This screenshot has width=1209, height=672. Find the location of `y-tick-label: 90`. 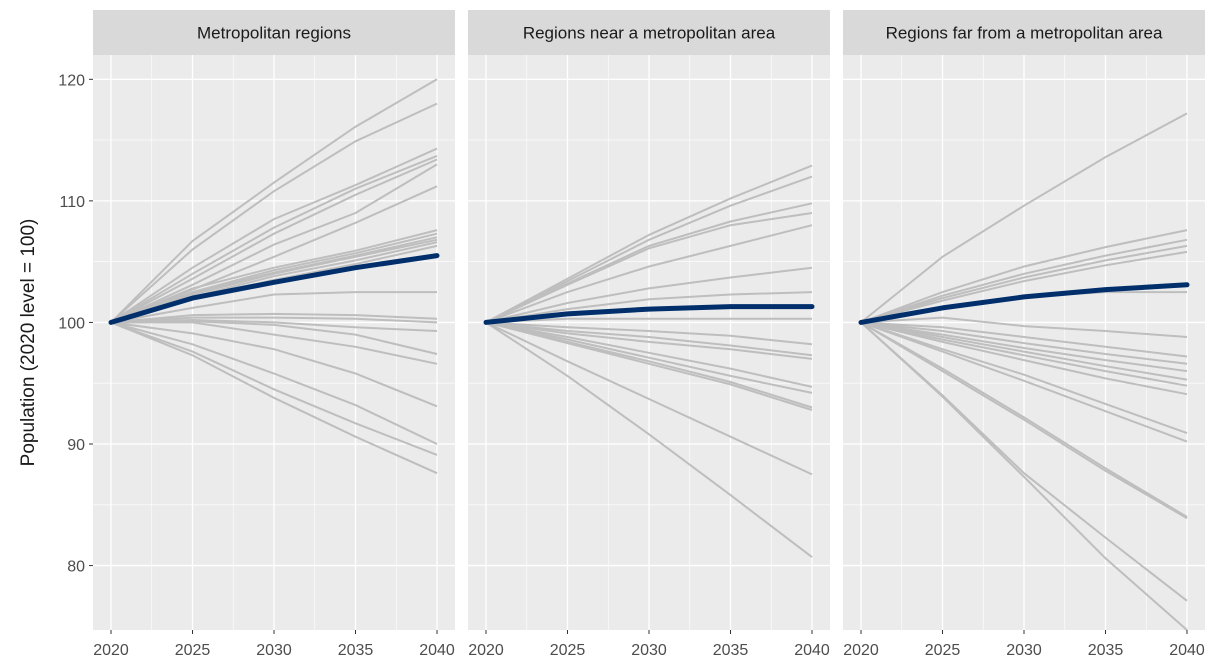

y-tick-label: 90 is located at coordinates (76, 445).